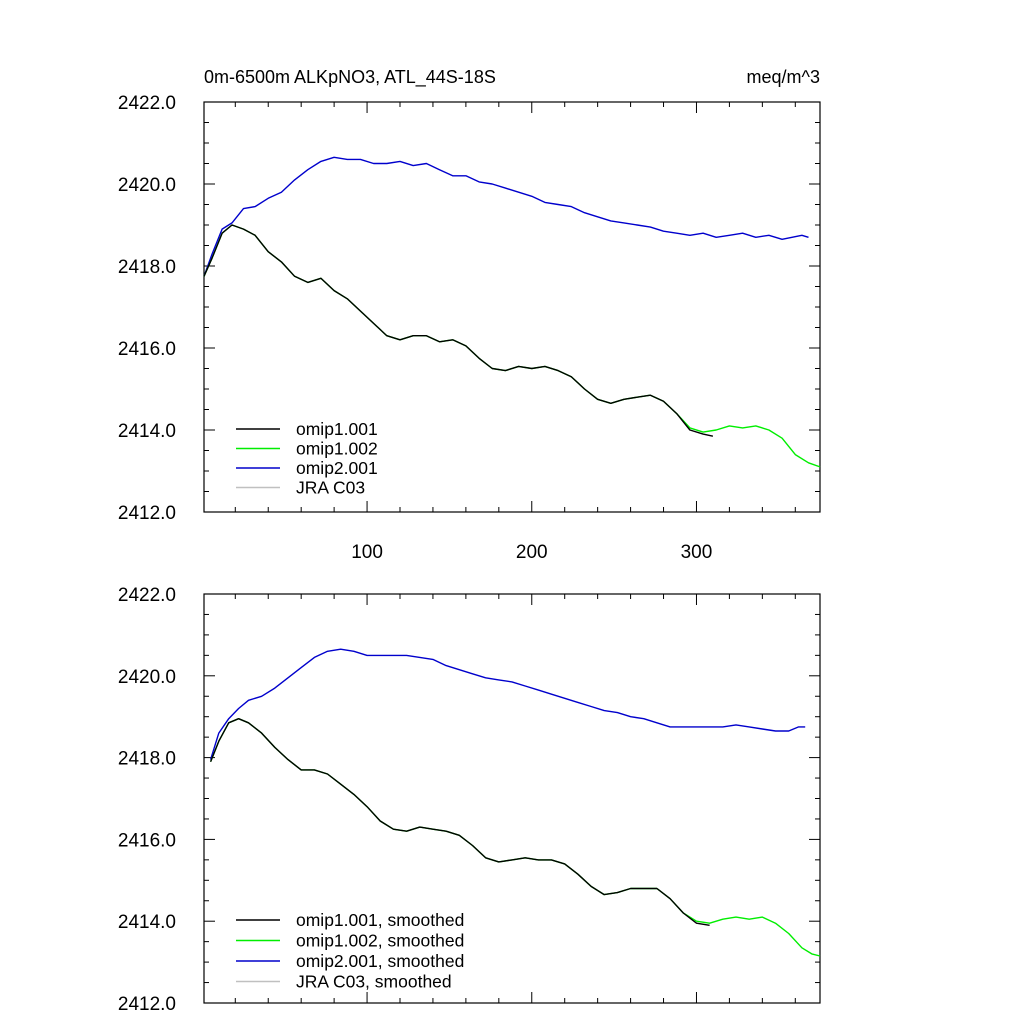  I want to click on legend-label: JRA C03, smoothed, so click(374, 982).